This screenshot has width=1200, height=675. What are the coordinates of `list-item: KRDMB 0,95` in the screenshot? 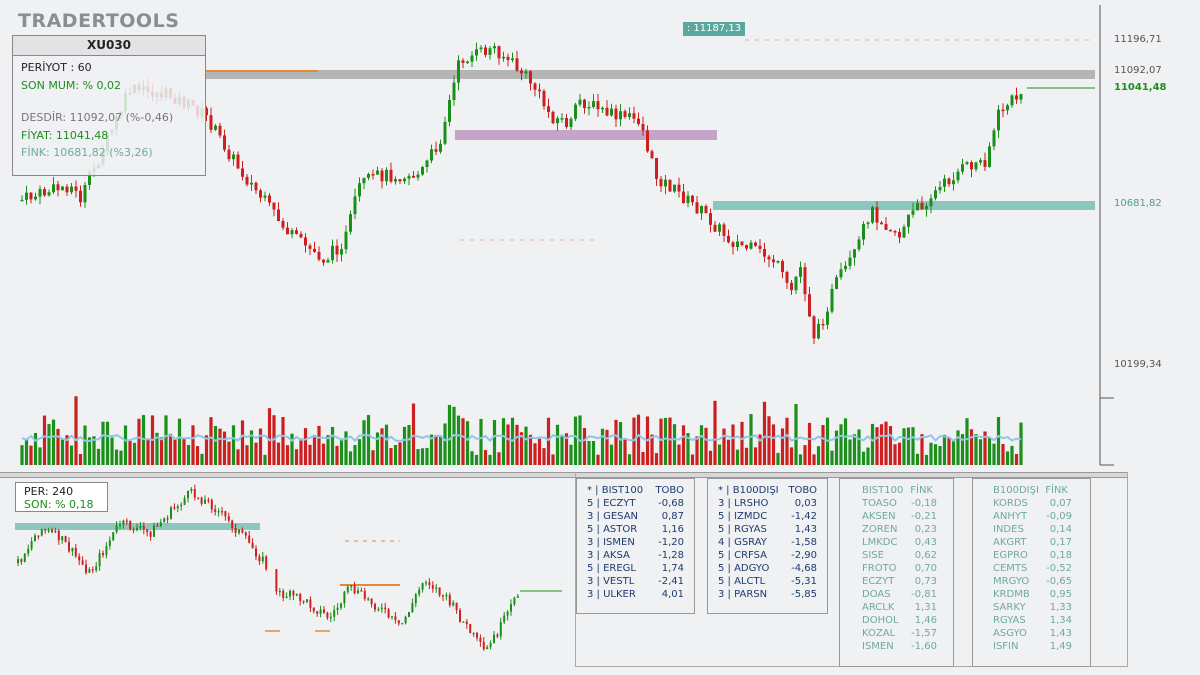 It's located at (1032, 594).